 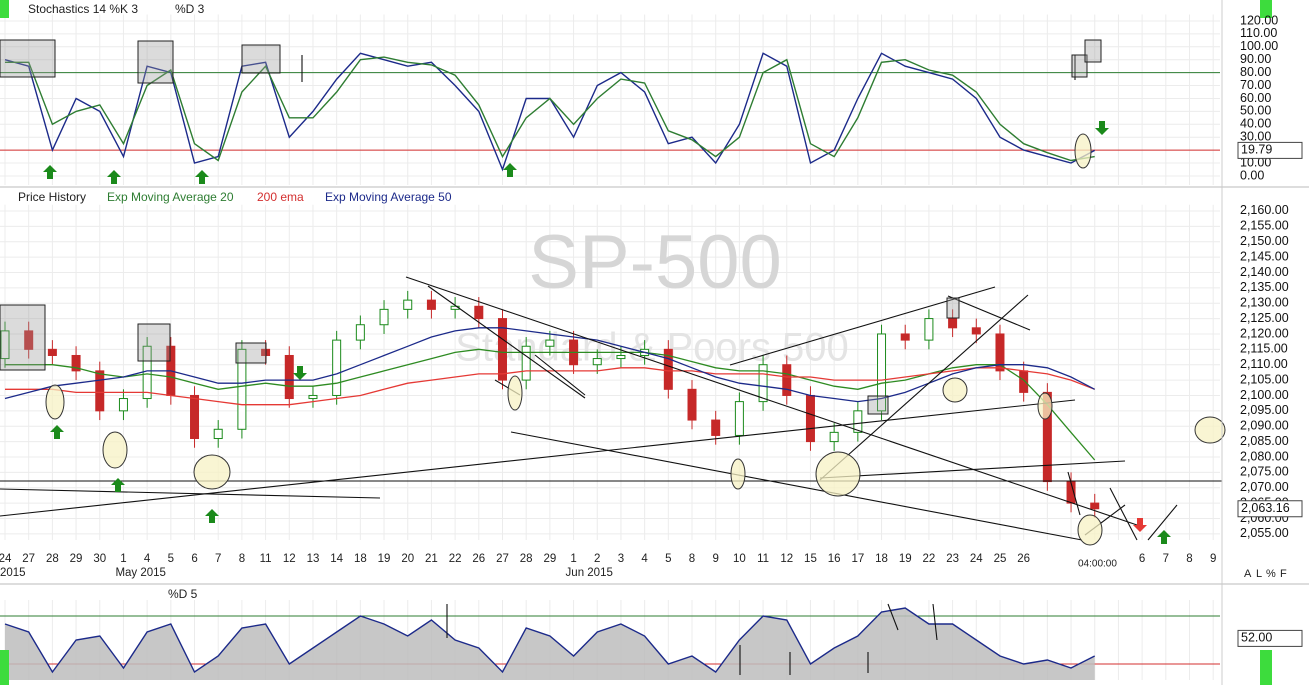 What do you see at coordinates (1264, 364) in the screenshot?
I see `y-tick-label: 2,110.00` at bounding box center [1264, 364].